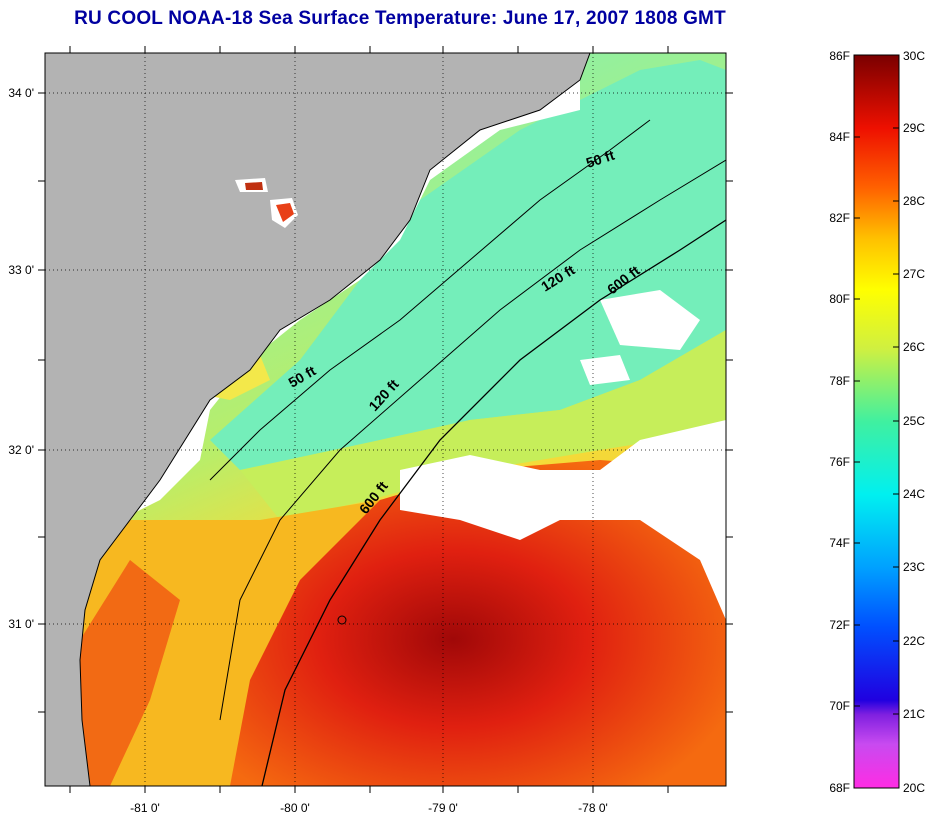  I want to click on lat-label: 34 0', so click(21, 93).